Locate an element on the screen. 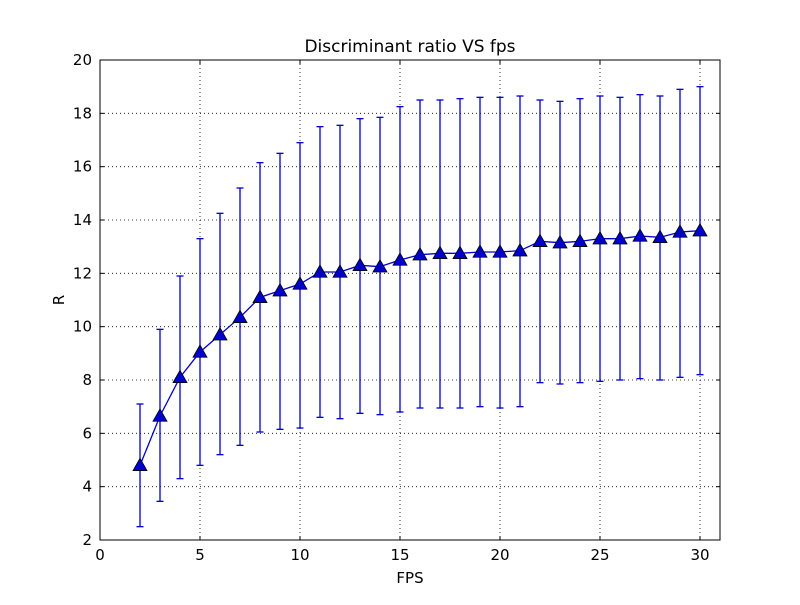 This screenshot has width=800, height=605. x-tick-label: 25 is located at coordinates (599, 555).